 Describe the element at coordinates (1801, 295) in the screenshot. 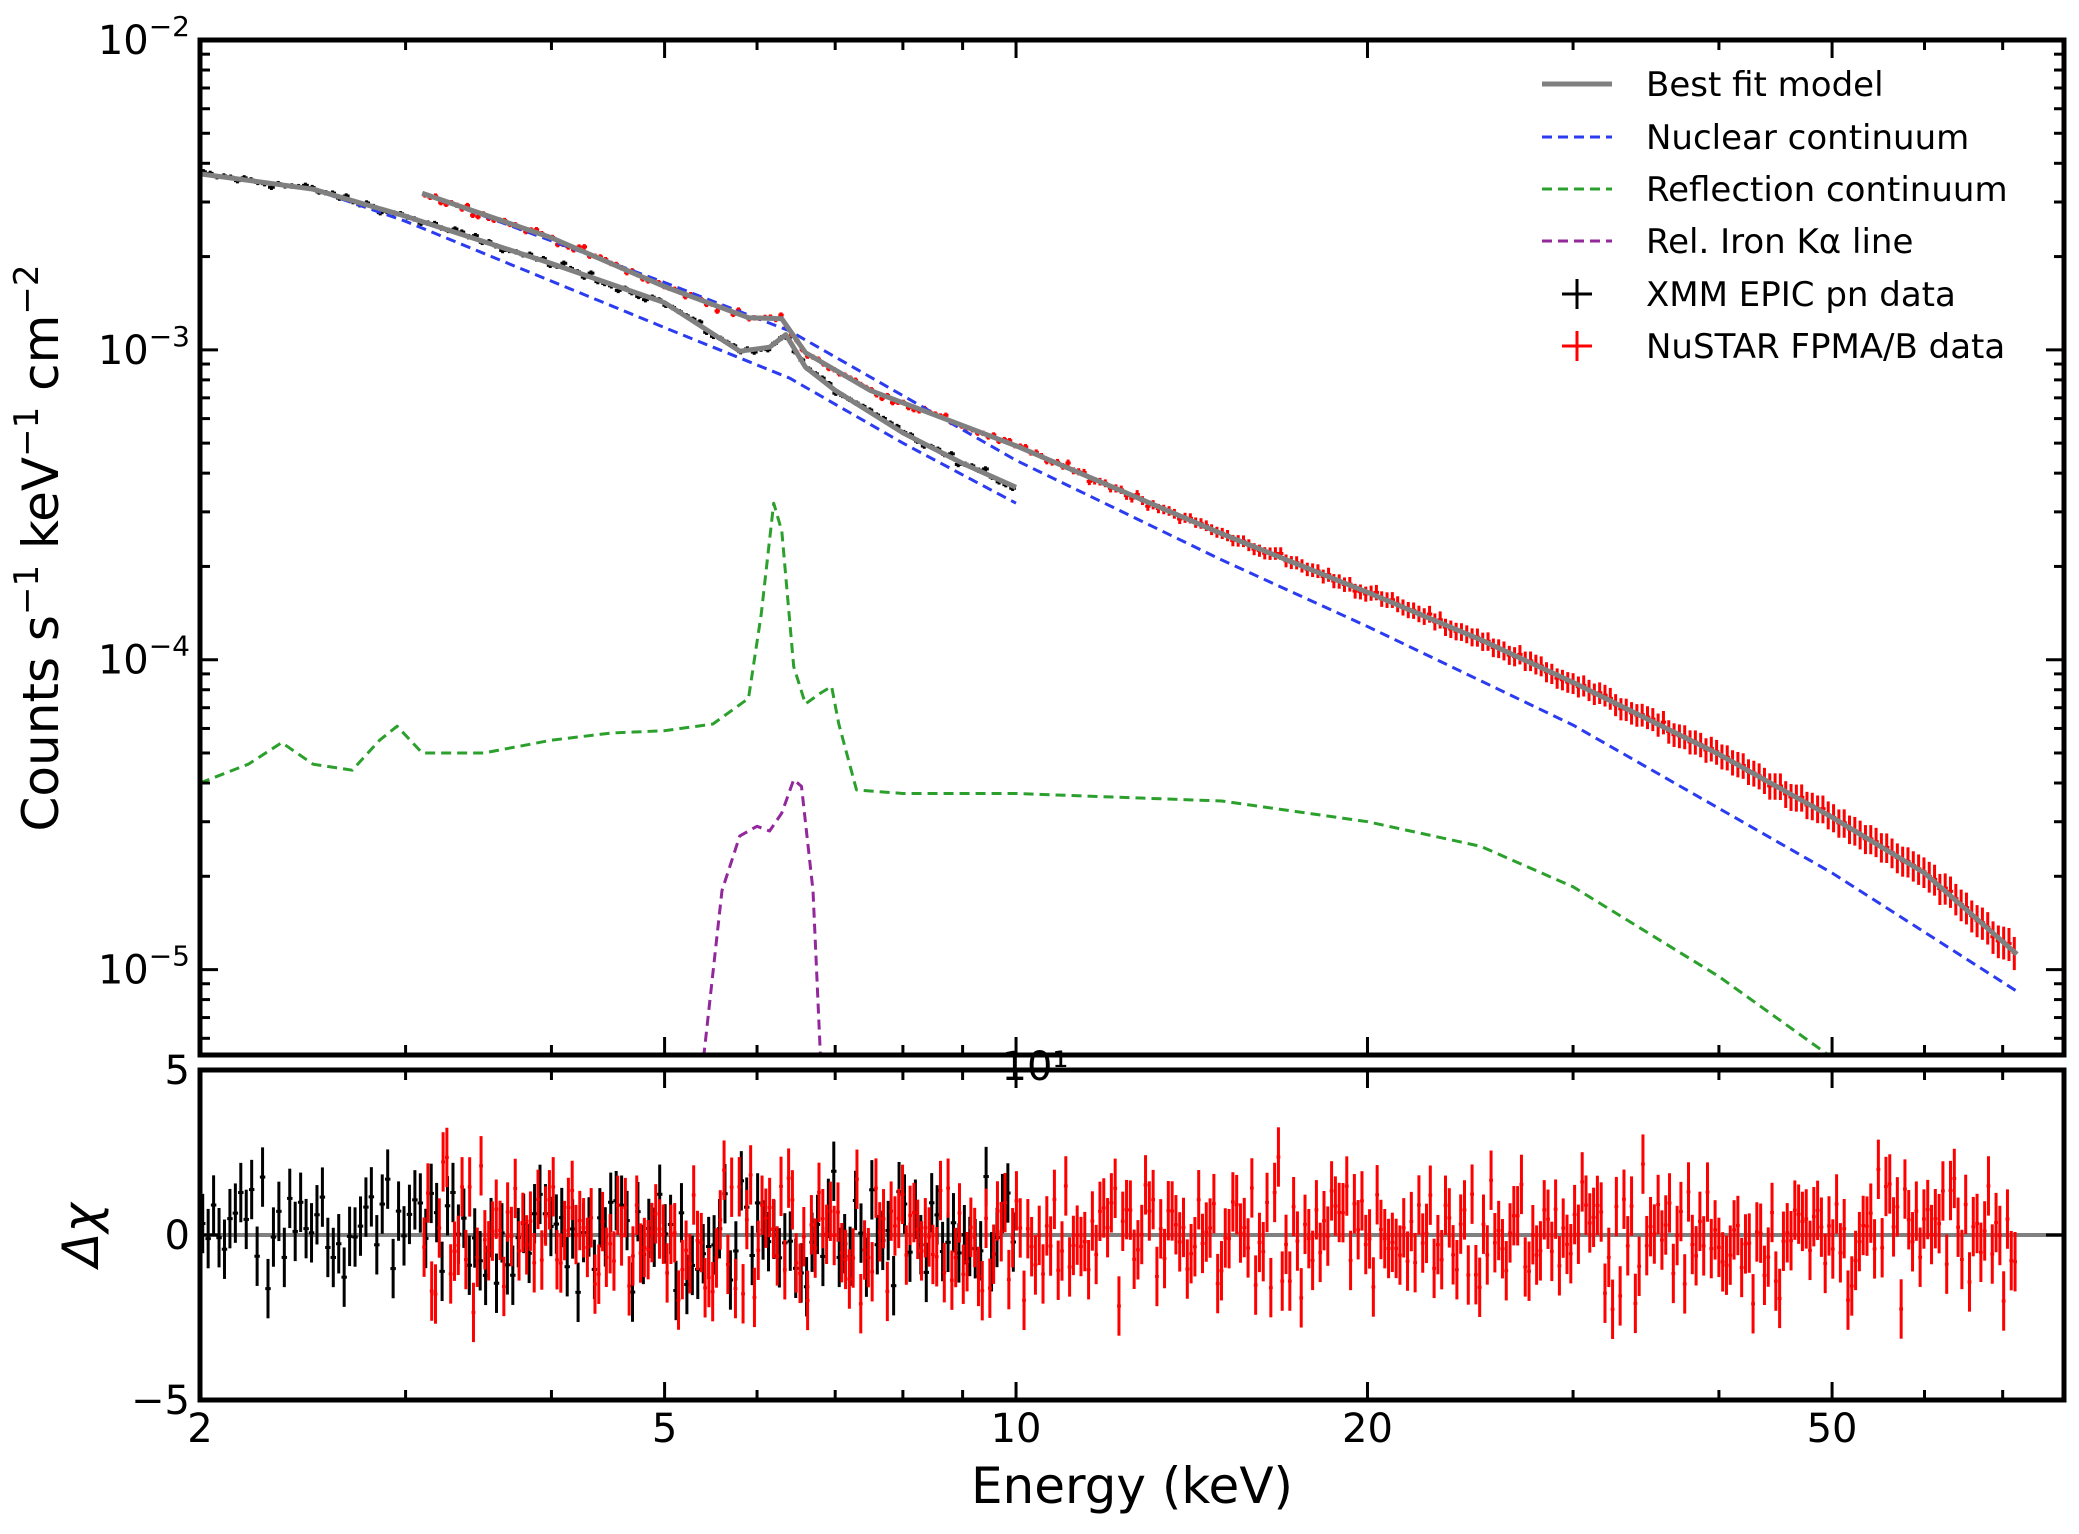

I see `svg-text: XMM EPIC pn data` at that location.